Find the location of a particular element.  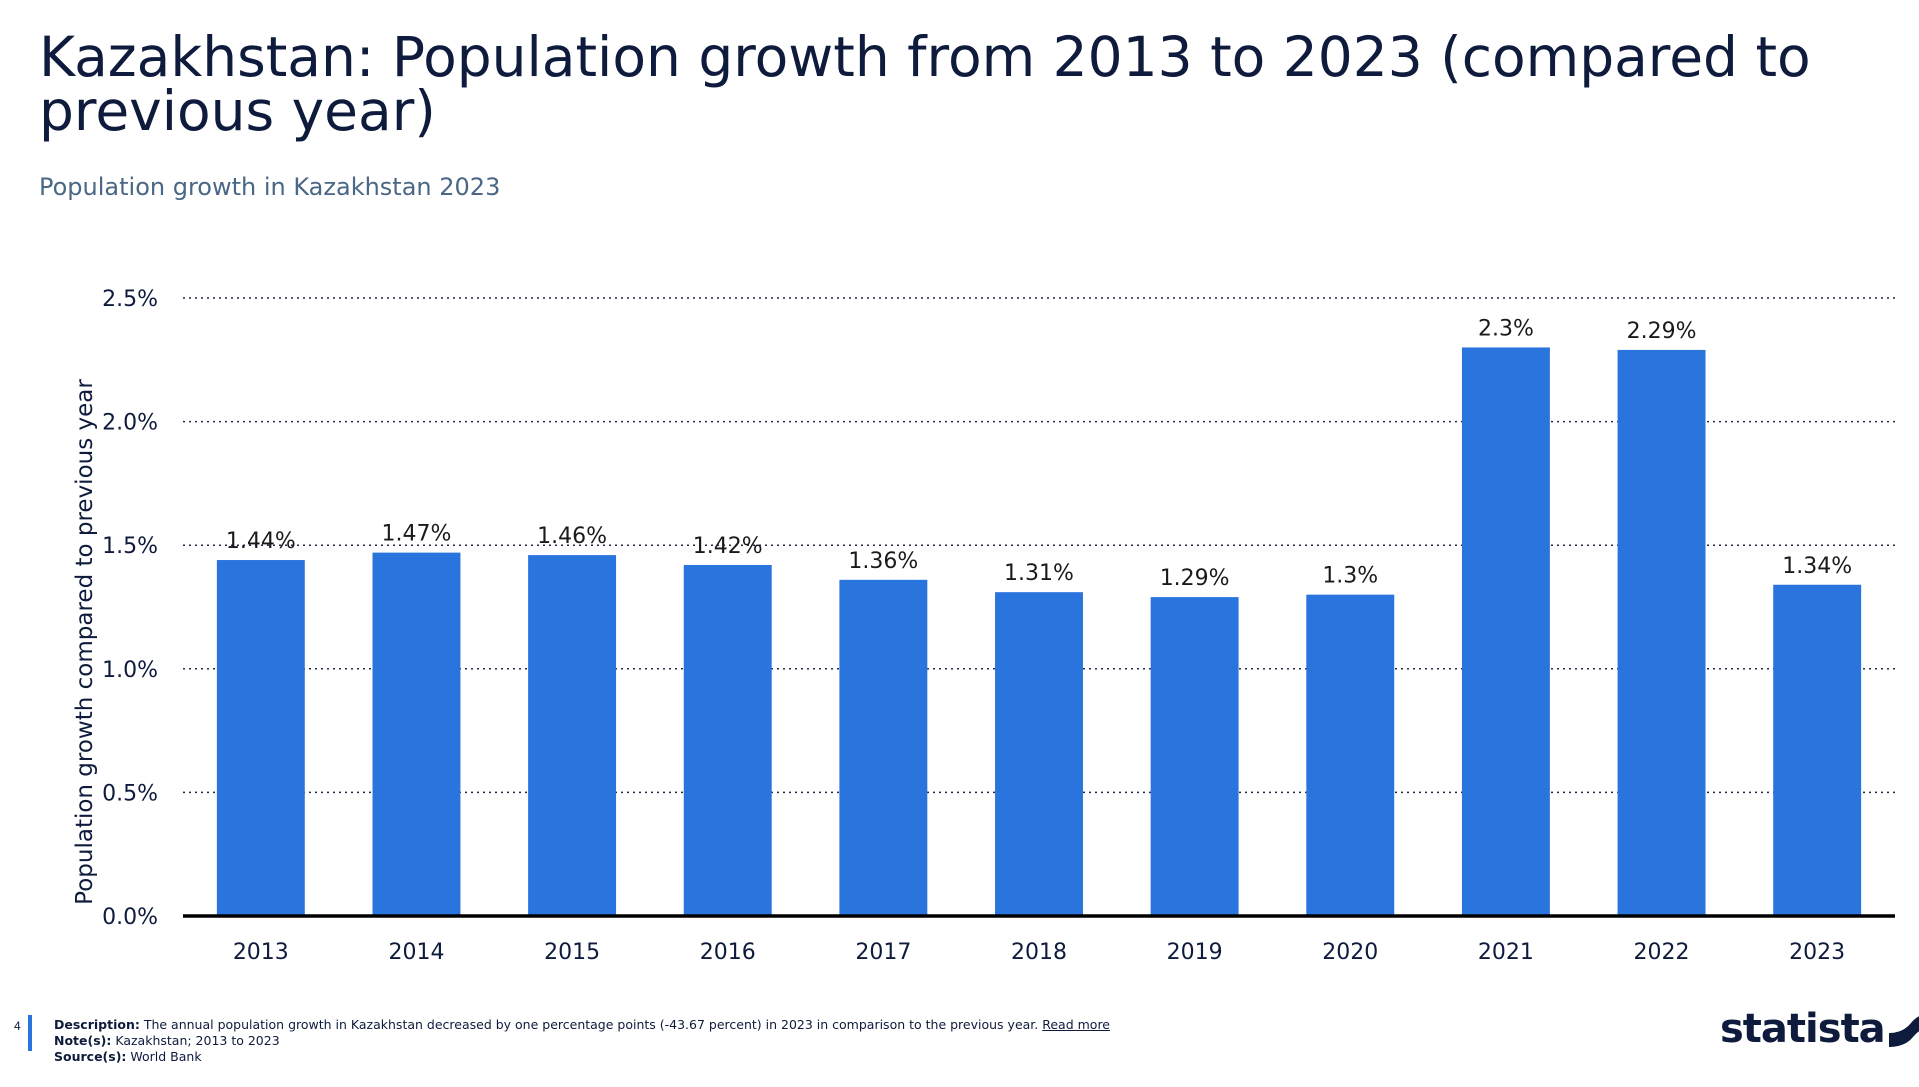

page-number: 4 is located at coordinates (17, 1026).